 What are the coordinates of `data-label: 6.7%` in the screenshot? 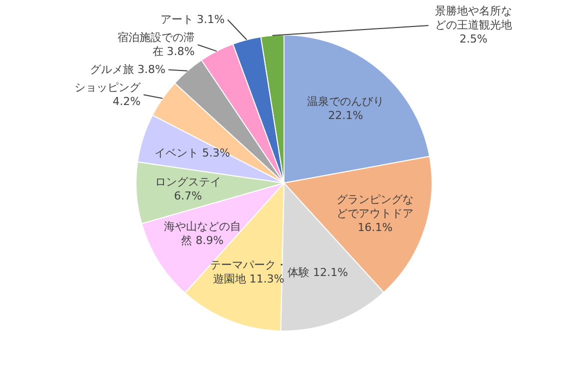 It's located at (188, 196).